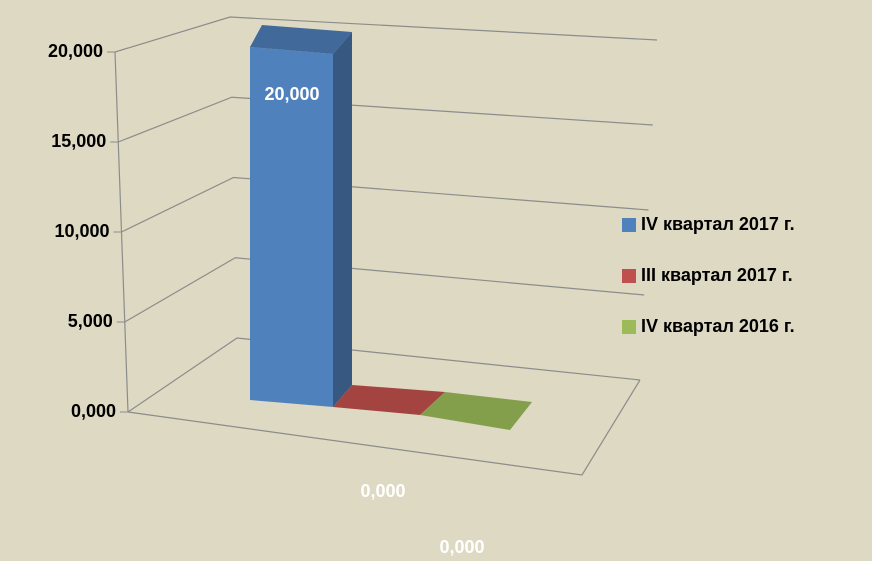 The width and height of the screenshot is (872, 561). Describe the element at coordinates (75, 51) in the screenshot. I see `y-tick-label: 20,000` at that location.